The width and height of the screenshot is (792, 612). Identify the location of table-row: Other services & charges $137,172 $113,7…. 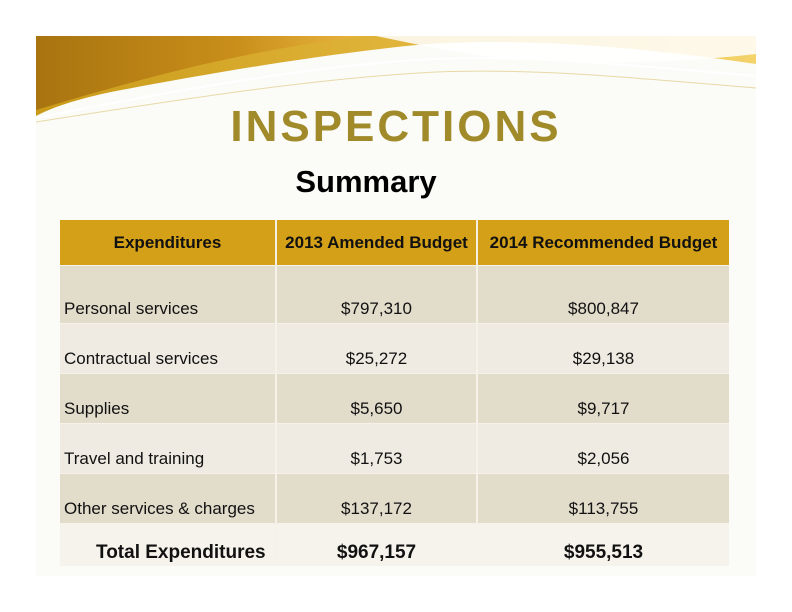
(394, 498).